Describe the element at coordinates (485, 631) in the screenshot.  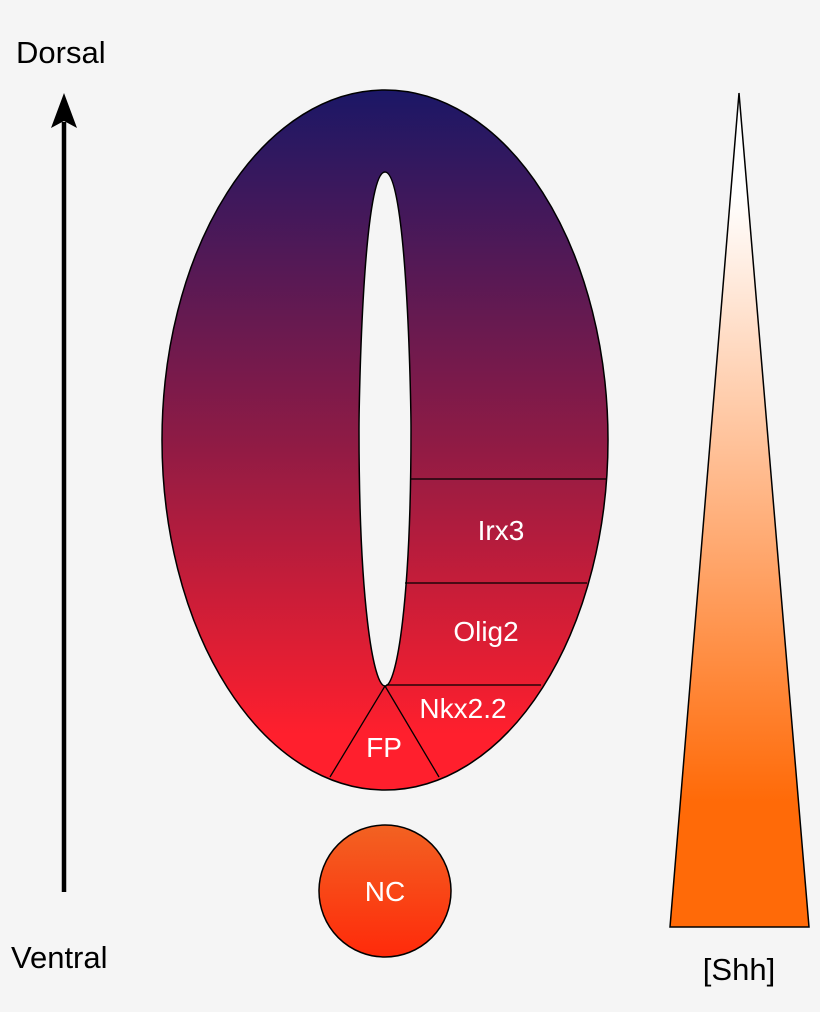
I see `domain-label-olig2: Olig2` at that location.